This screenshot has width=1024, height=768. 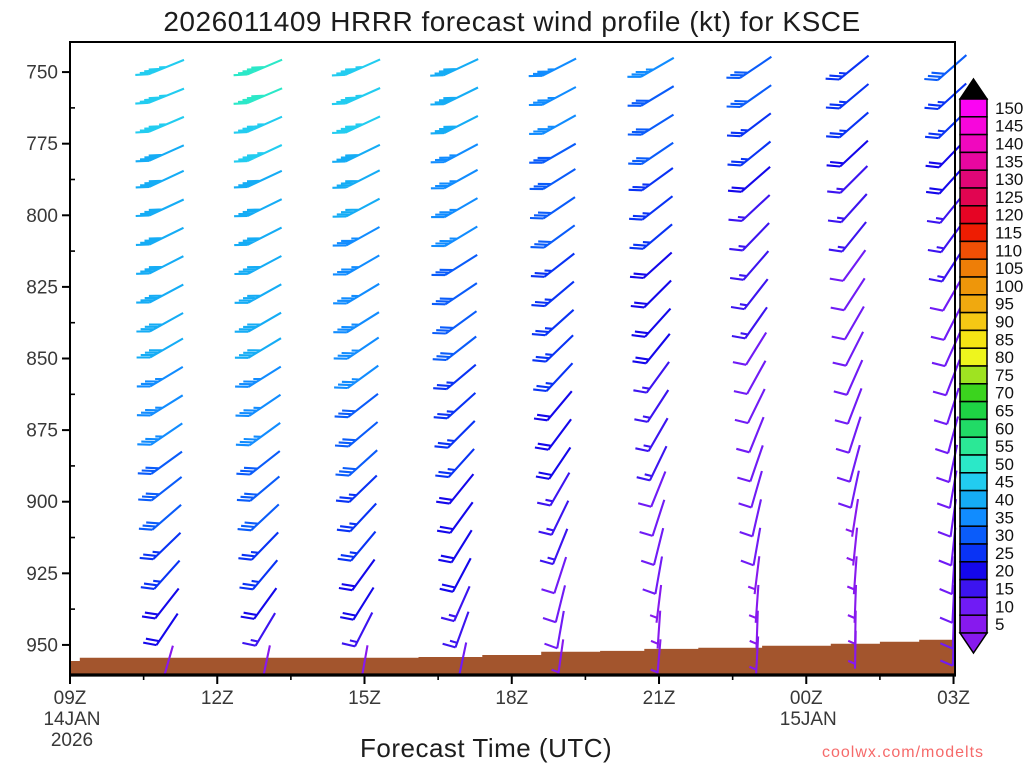 I want to click on colorbar-label: 10, so click(x=1004, y=606).